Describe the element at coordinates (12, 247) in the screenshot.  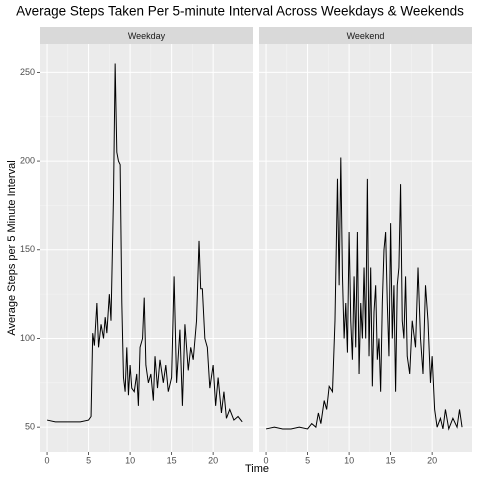
I see `y-axis-label: Average Steps per 5 Minute Interval` at that location.